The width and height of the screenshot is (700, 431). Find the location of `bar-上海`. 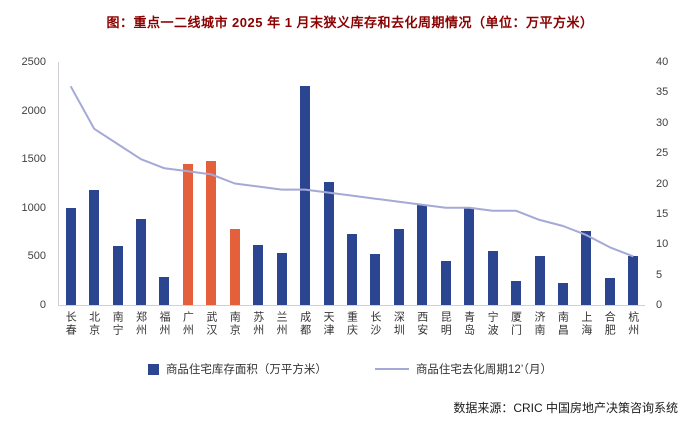

bar-上海 is located at coordinates (586, 268).